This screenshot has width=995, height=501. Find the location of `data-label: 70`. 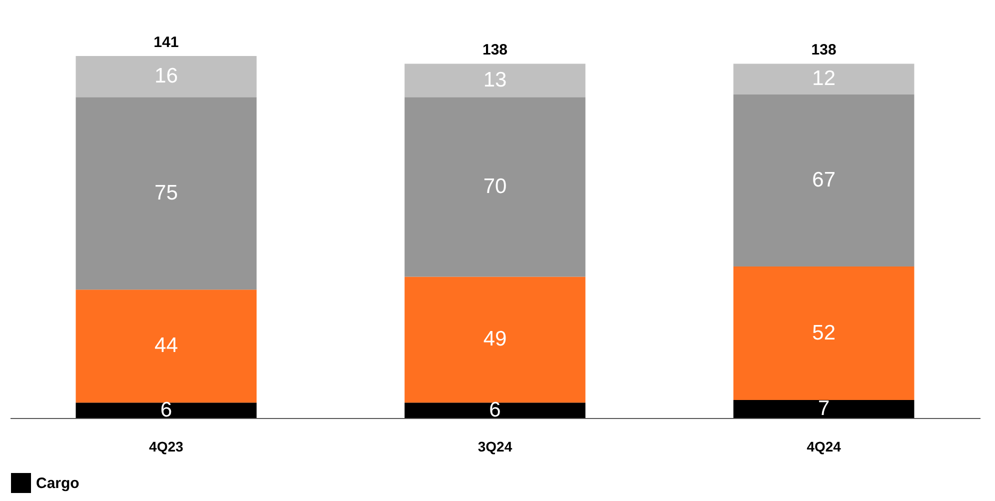

data-label: 70 is located at coordinates (495, 186).